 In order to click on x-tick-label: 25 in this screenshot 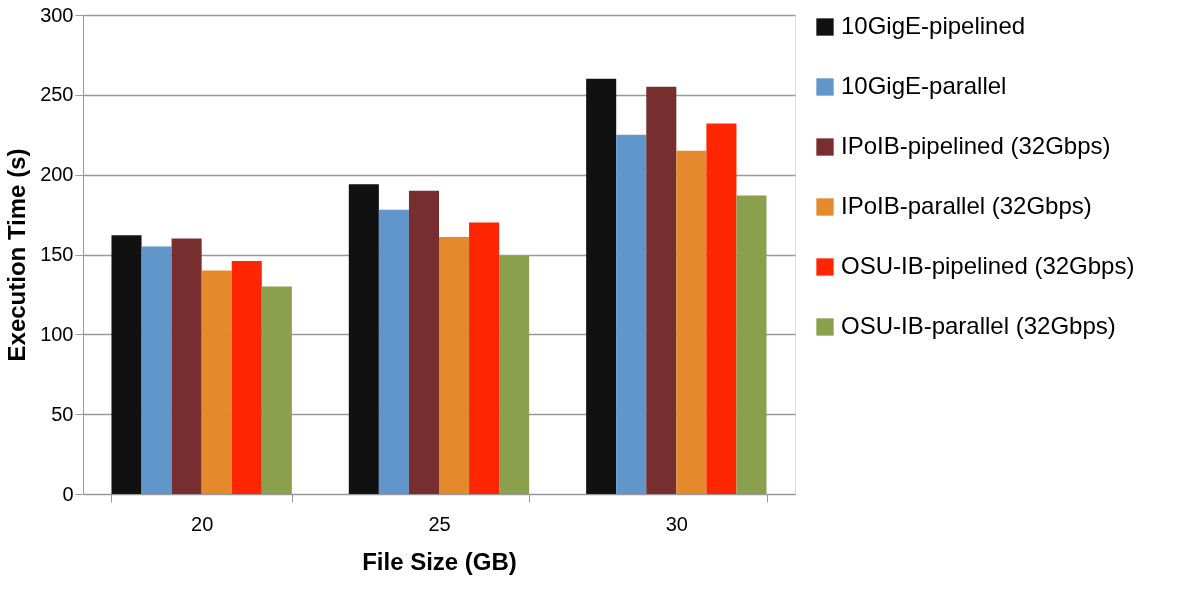, I will do `click(439, 523)`.